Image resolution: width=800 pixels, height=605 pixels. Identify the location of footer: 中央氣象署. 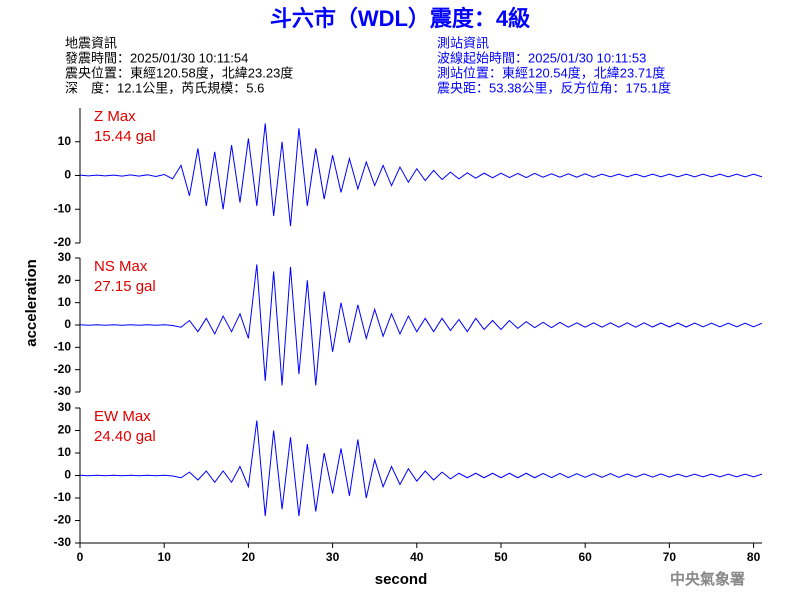
(707, 579).